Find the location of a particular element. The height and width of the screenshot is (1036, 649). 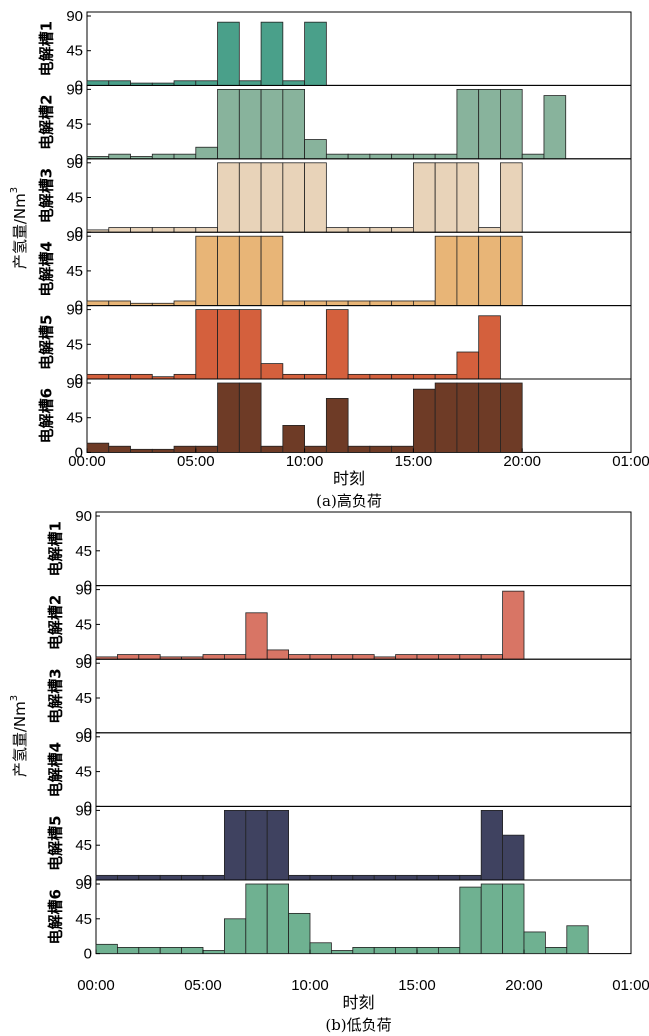

chart1-panel-6-frame is located at coordinates (359, 415).